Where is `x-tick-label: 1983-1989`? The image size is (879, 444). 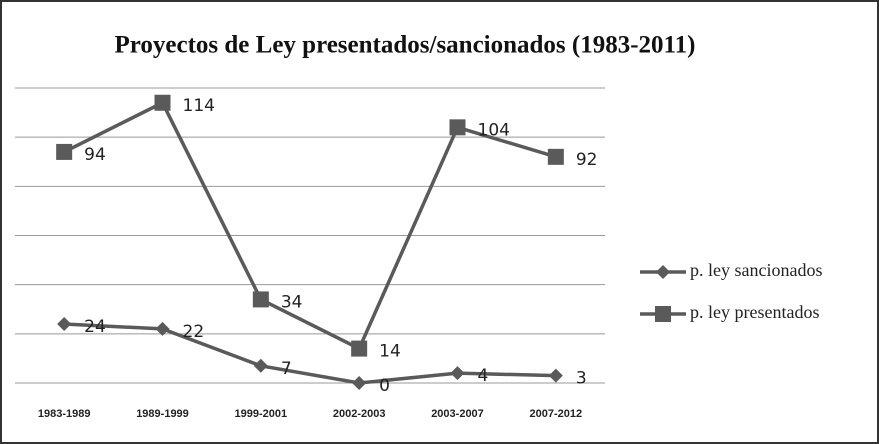
x-tick-label: 1983-1989 is located at coordinates (64, 414).